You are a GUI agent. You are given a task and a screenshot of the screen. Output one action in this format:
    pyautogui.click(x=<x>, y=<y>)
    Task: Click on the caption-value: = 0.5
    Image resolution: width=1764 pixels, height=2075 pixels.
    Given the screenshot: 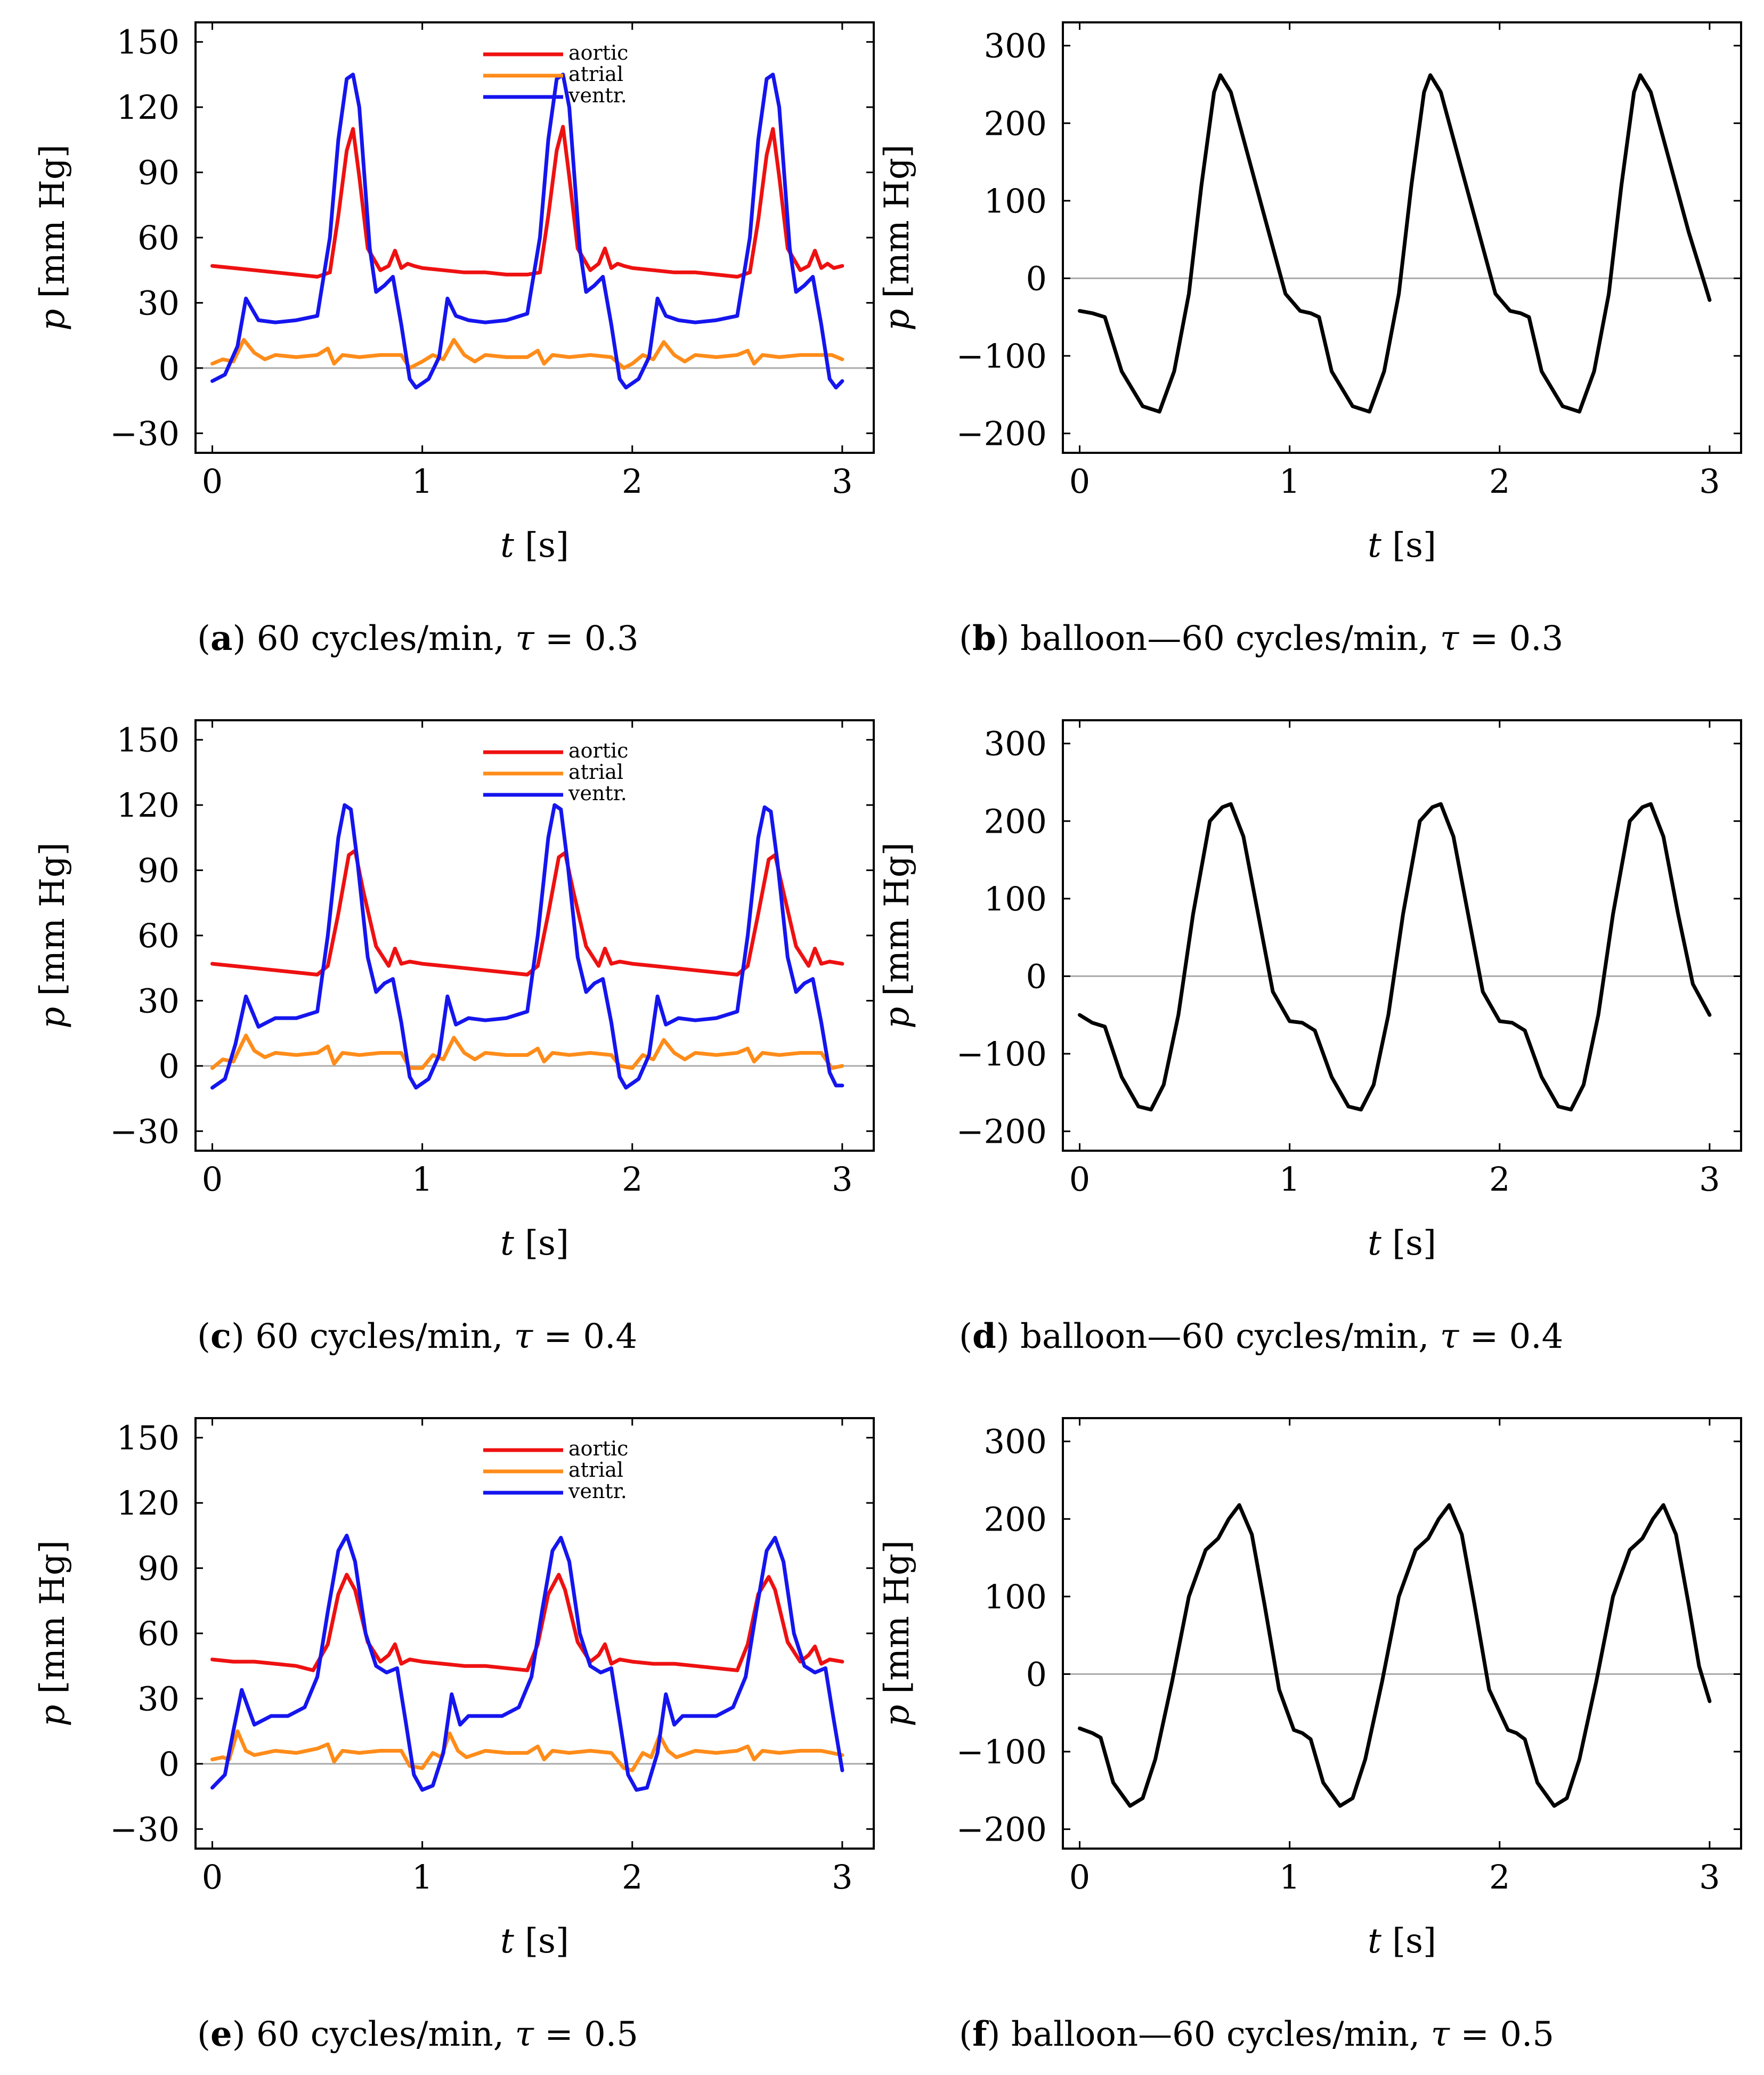 What is the action you would take?
    pyautogui.click(x=586, y=2034)
    